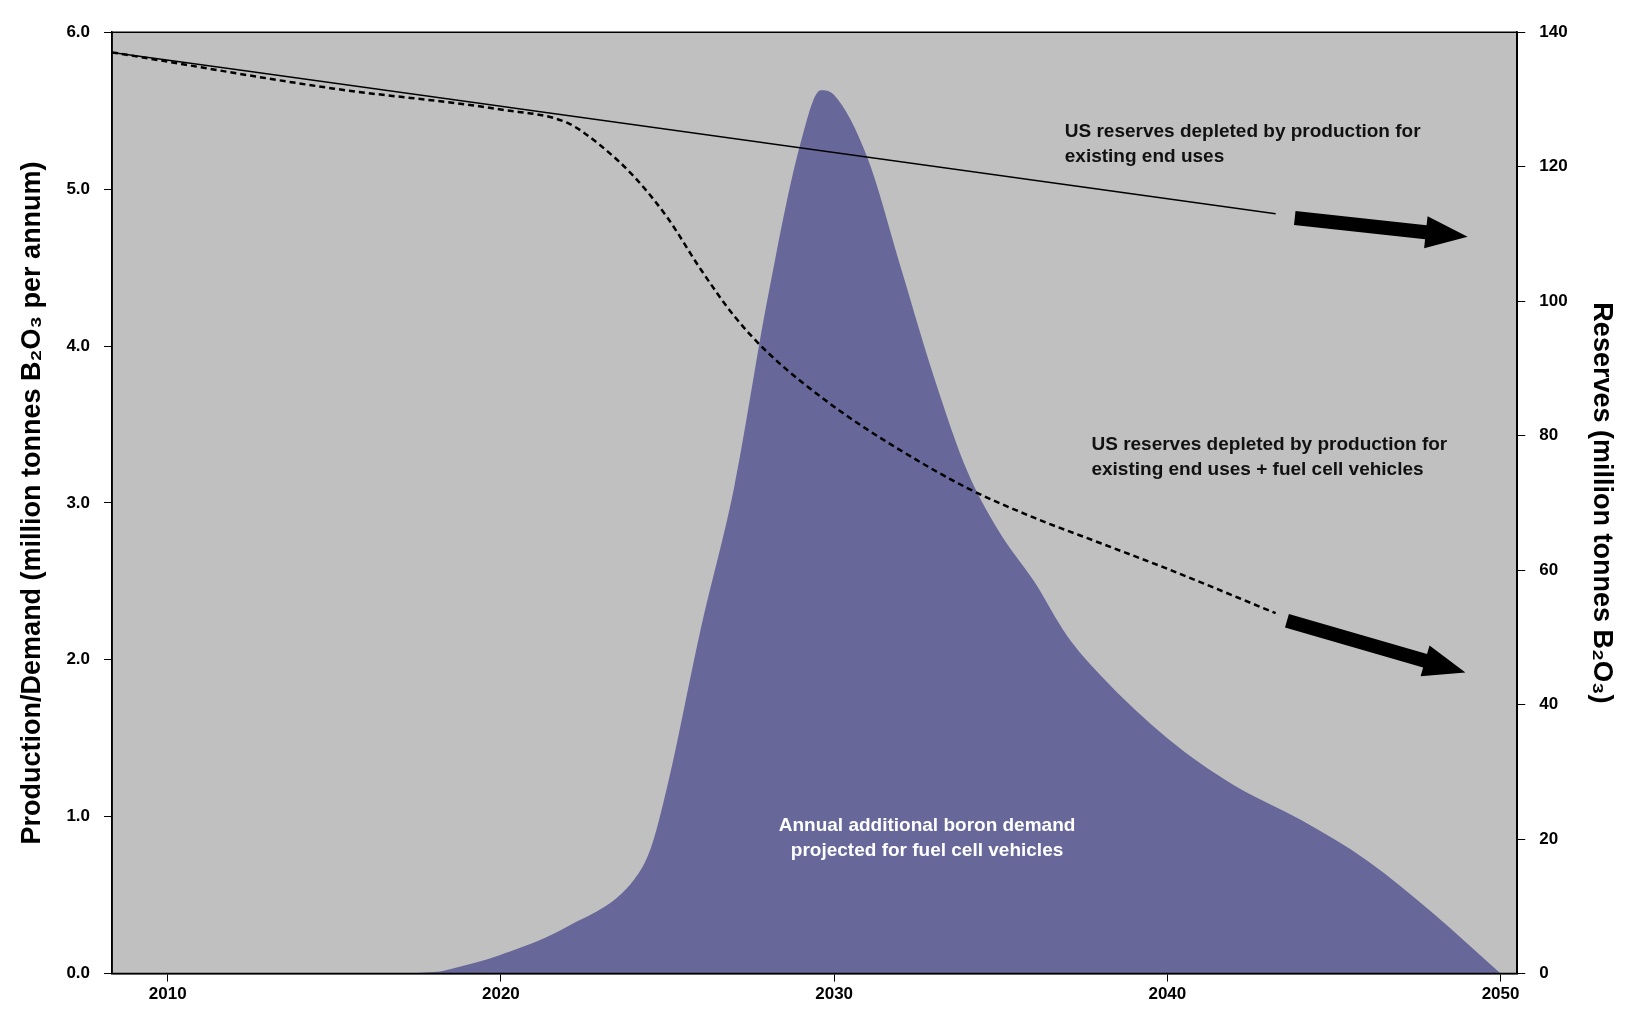 The image size is (1636, 1016). Describe the element at coordinates (1500, 994) in the screenshot. I see `x-tick-label: 2050` at that location.